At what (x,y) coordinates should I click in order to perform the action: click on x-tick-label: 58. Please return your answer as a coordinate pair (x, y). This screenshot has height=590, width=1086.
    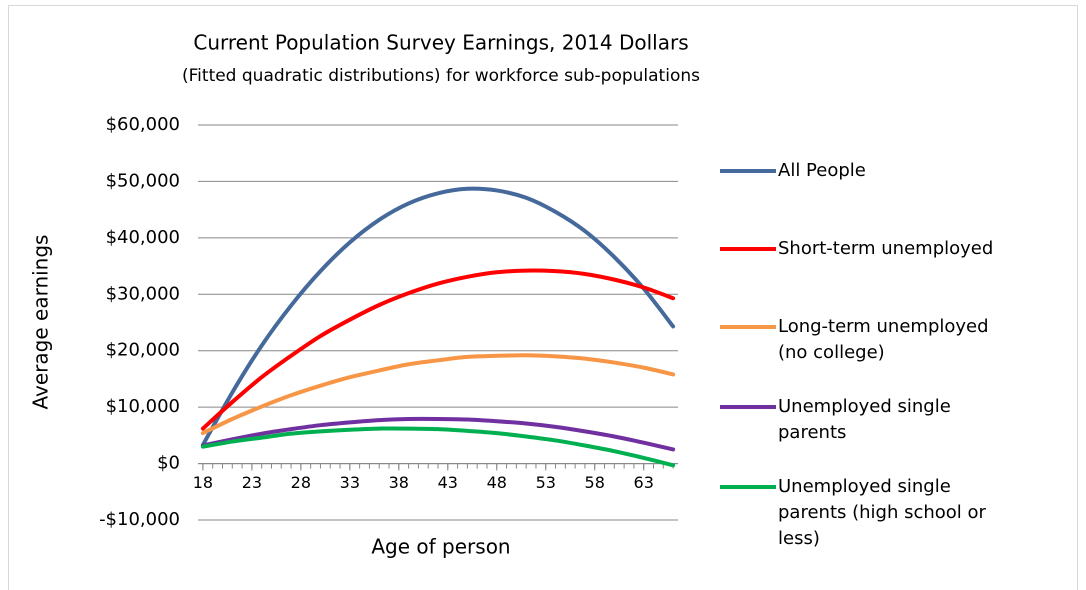
    Looking at the image, I should click on (595, 482).